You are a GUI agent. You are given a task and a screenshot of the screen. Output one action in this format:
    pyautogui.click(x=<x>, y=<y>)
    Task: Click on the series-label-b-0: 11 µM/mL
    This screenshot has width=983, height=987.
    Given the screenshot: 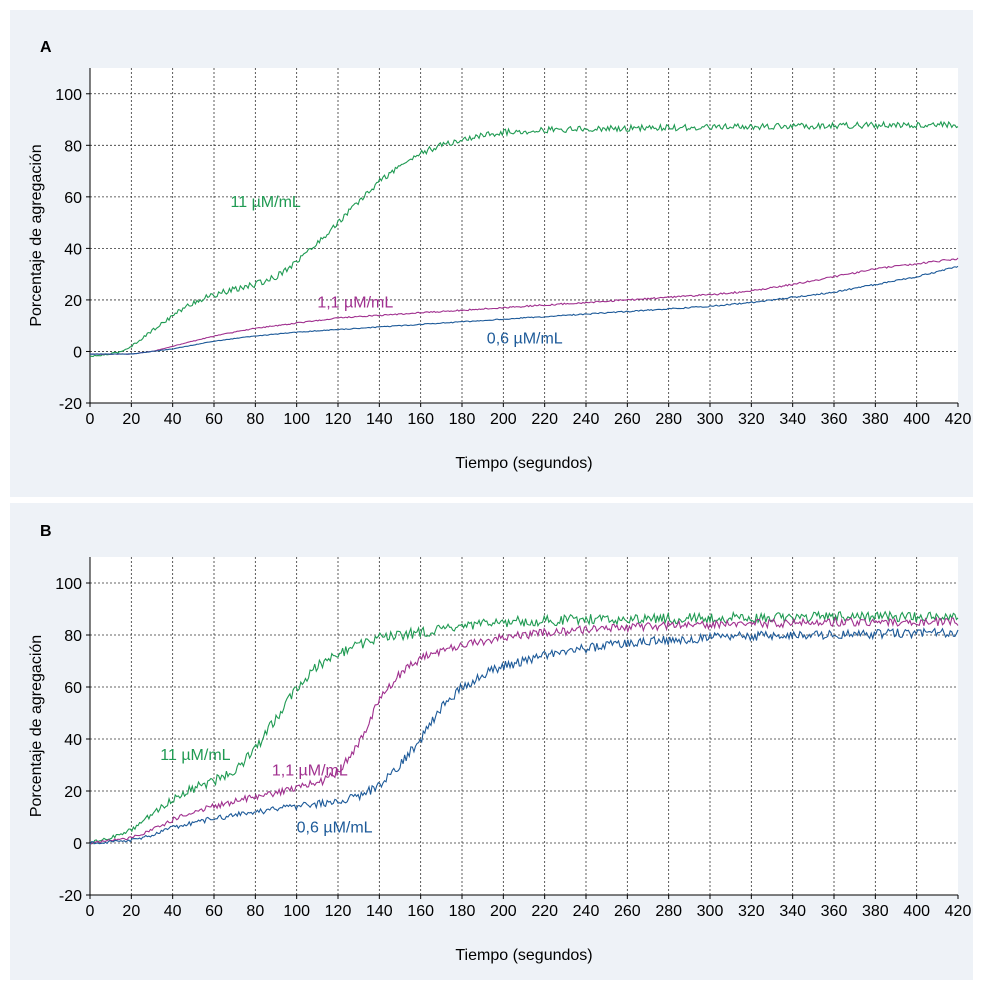 What is the action you would take?
    pyautogui.click(x=195, y=755)
    